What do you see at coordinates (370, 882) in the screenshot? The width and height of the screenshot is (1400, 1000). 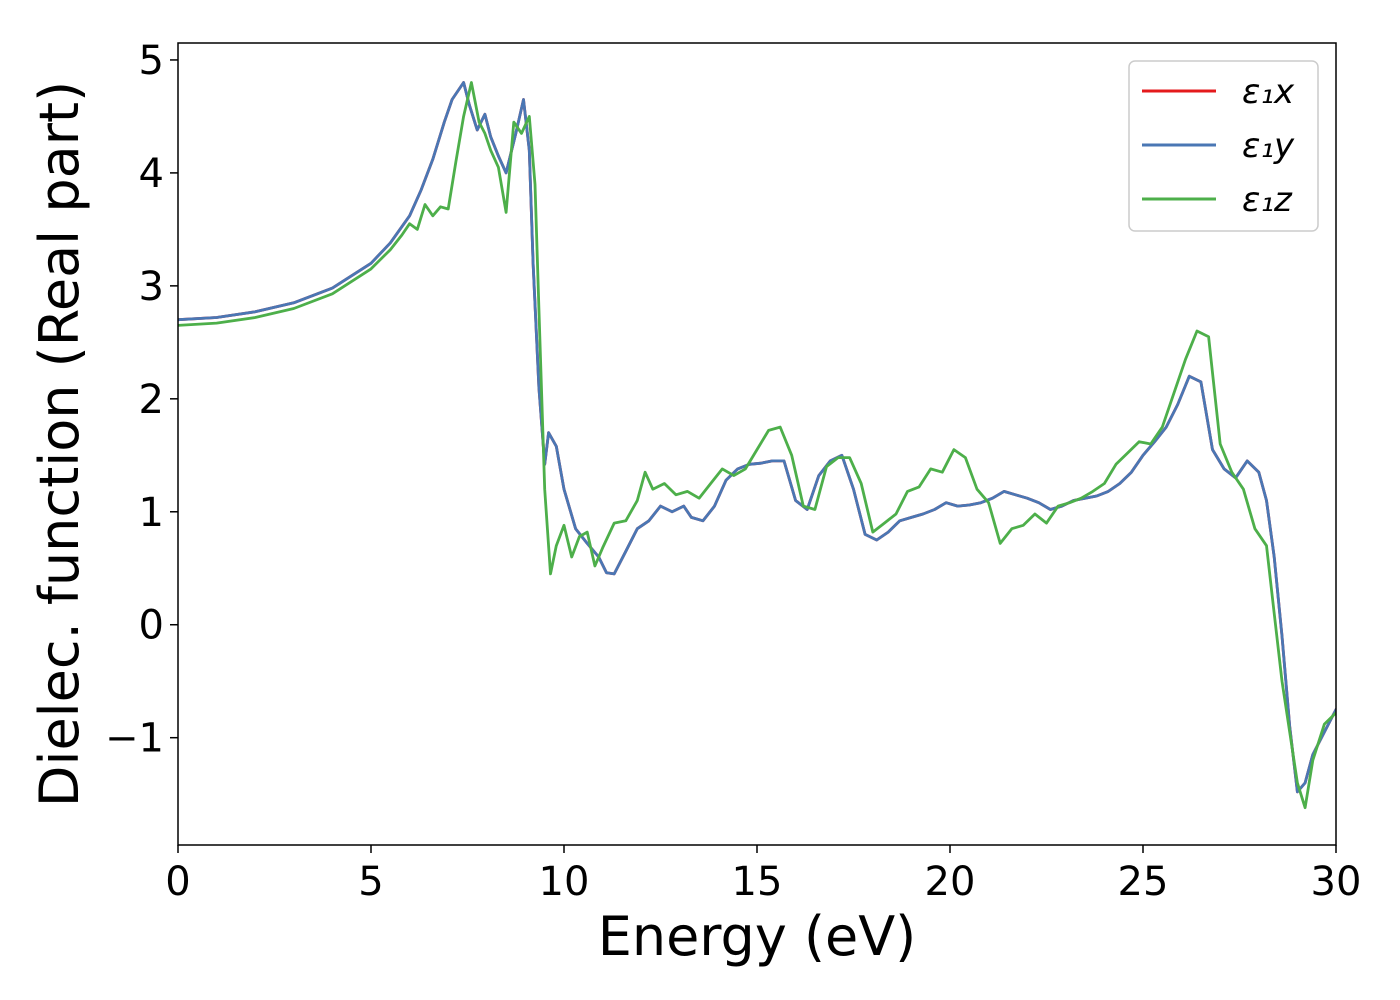 I see `x-tick-label: 5` at bounding box center [370, 882].